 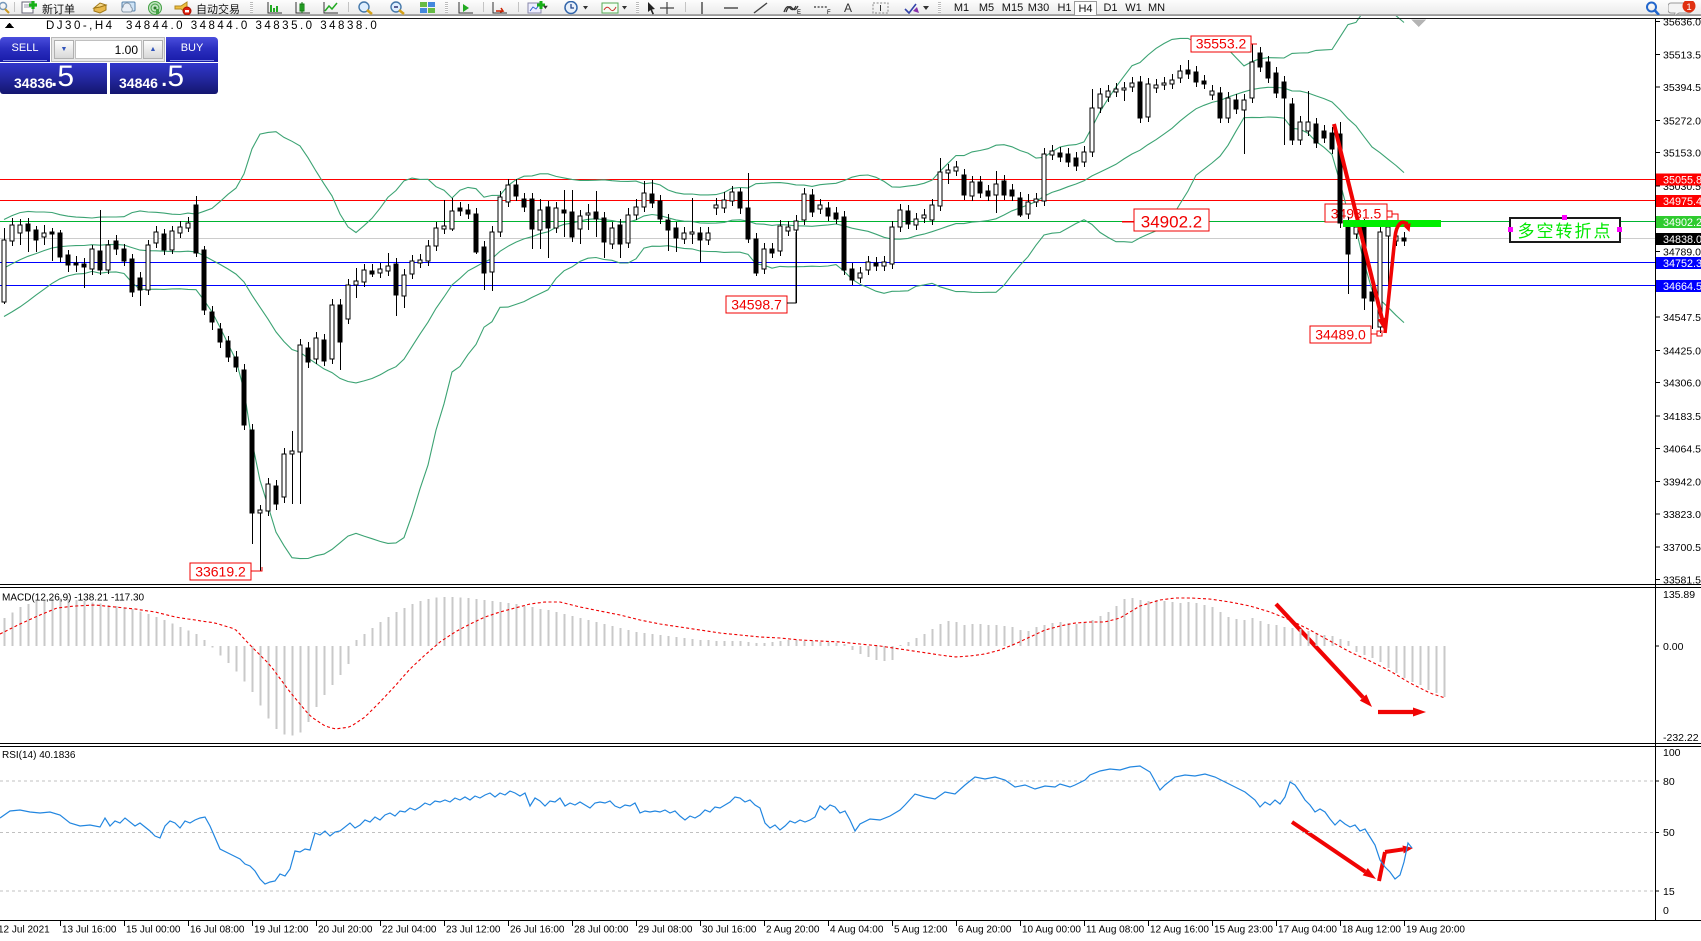 What do you see at coordinates (1340, 335) in the screenshot?
I see `svg-text: 34489.0` at bounding box center [1340, 335].